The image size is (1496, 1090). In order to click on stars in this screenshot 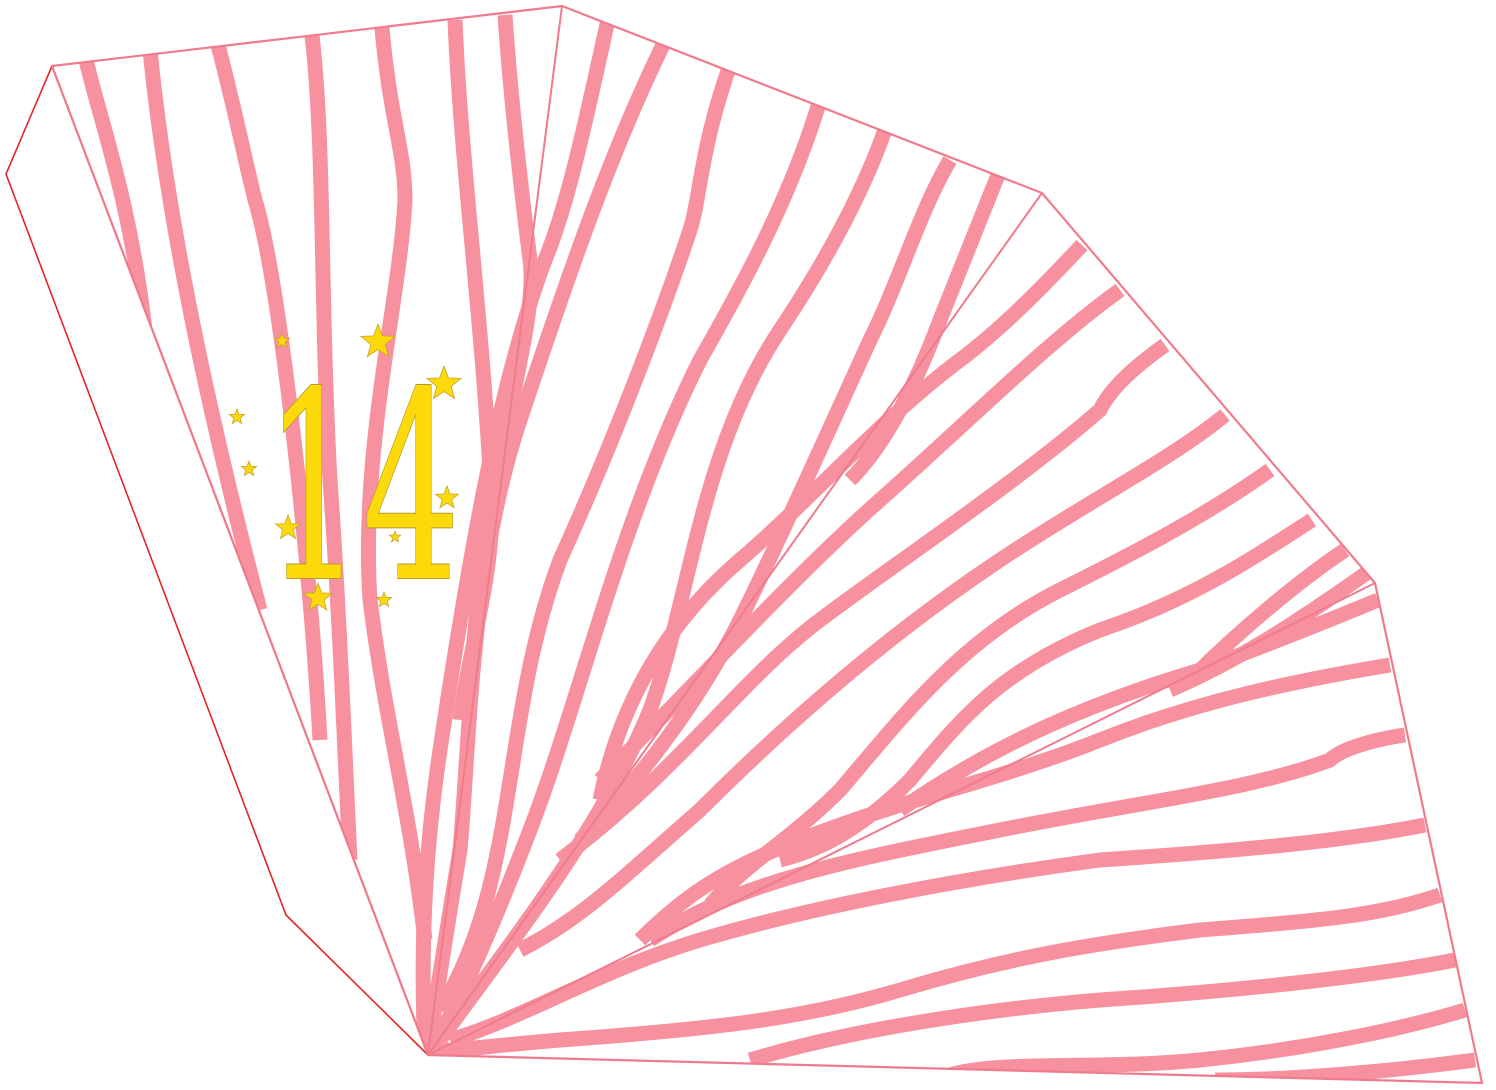, I will do `click(345, 467)`.